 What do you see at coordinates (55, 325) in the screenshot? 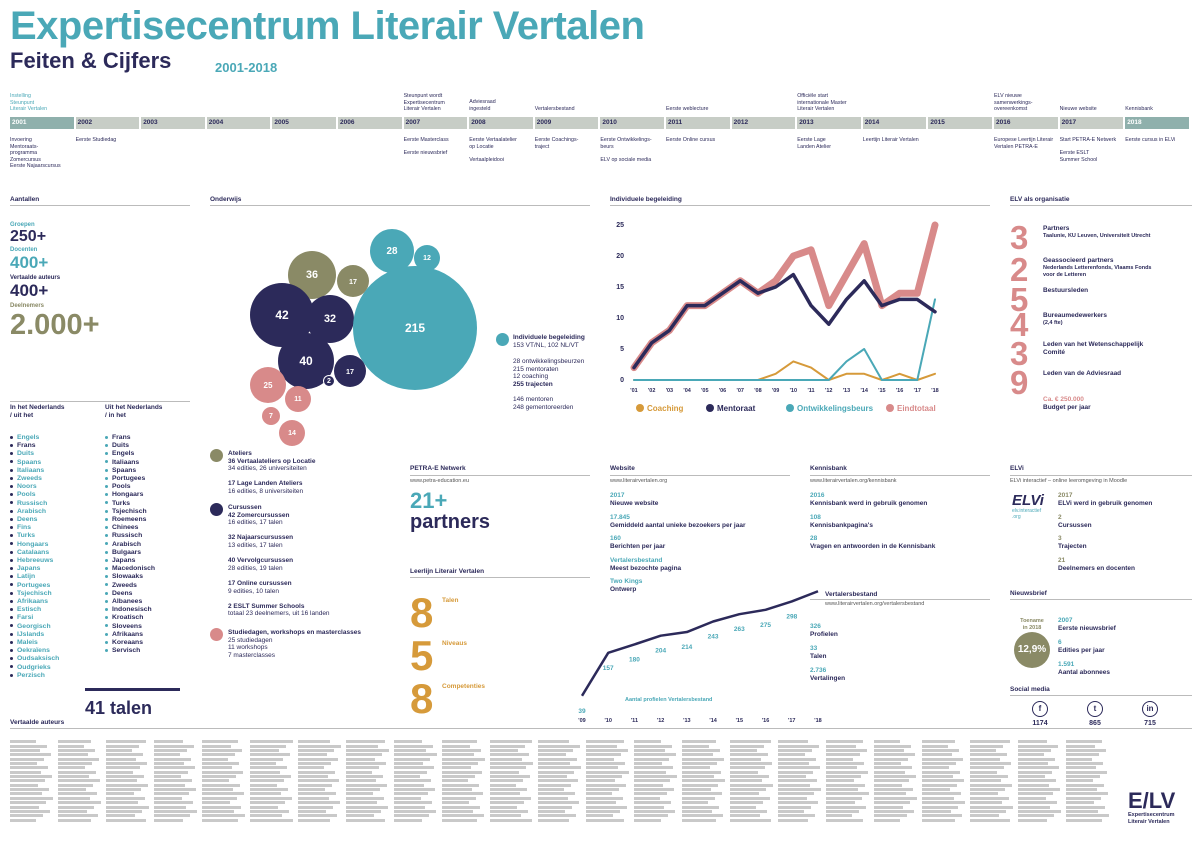
I see `deelnemers-value: 2.000+` at bounding box center [55, 325].